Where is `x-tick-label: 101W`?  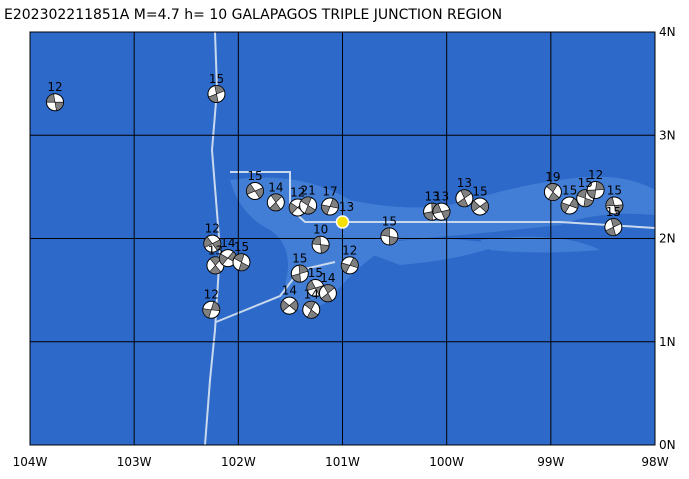 x-tick-label: 101W is located at coordinates (342, 462).